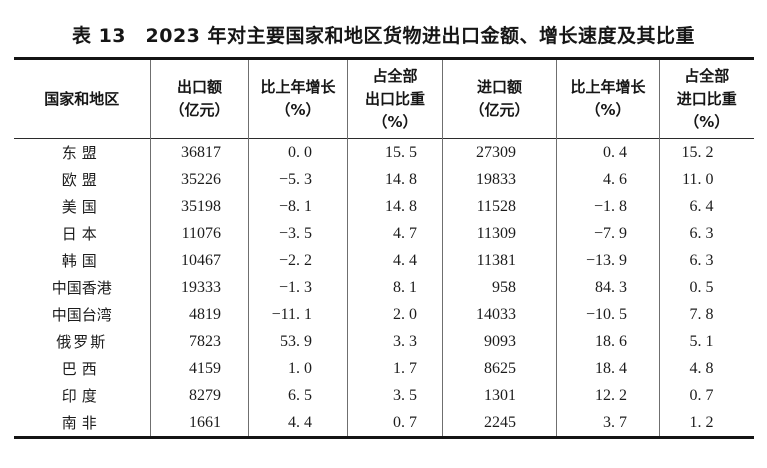 This screenshot has height=468, width=767. What do you see at coordinates (383, 233) in the screenshot?
I see `table-row: 日本 11076 −3. 5 4. 7 11309 −7. 9 6. 3` at bounding box center [383, 233].